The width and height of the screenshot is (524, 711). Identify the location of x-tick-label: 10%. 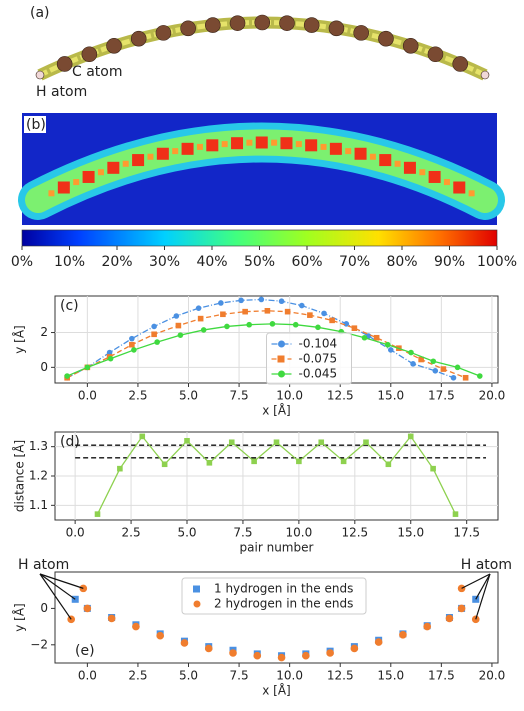
(69, 262).